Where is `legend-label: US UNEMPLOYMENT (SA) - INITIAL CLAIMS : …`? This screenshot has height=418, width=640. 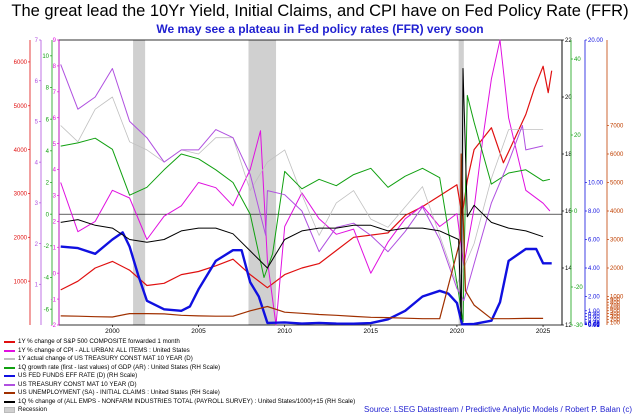 legend-label: US UNEMPLOYMENT (SA) - INITIAL CLAIMS : … is located at coordinates (119, 392).